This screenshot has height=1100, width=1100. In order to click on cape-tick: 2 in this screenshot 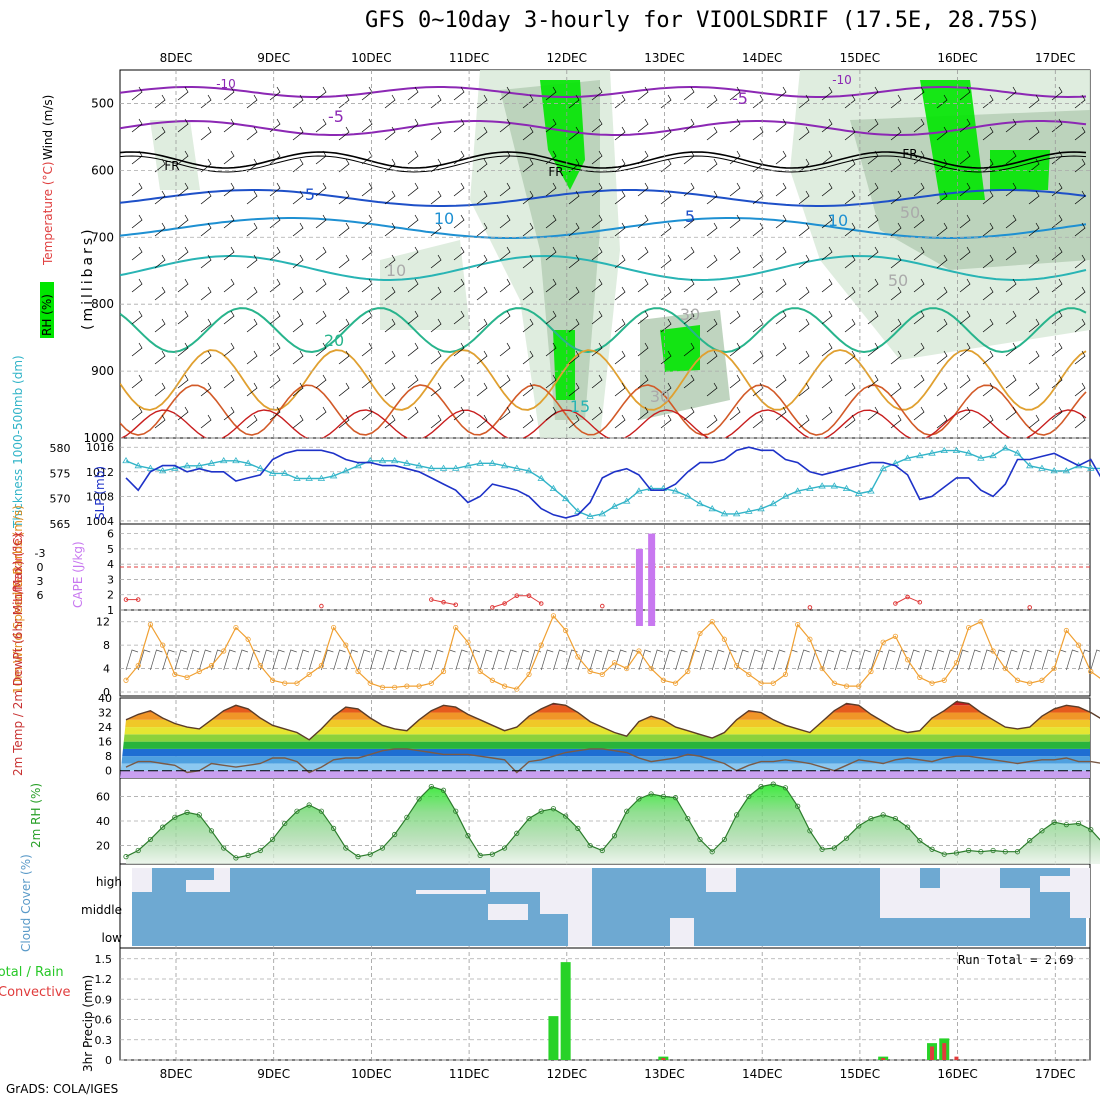, I will do `click(110, 595)`.